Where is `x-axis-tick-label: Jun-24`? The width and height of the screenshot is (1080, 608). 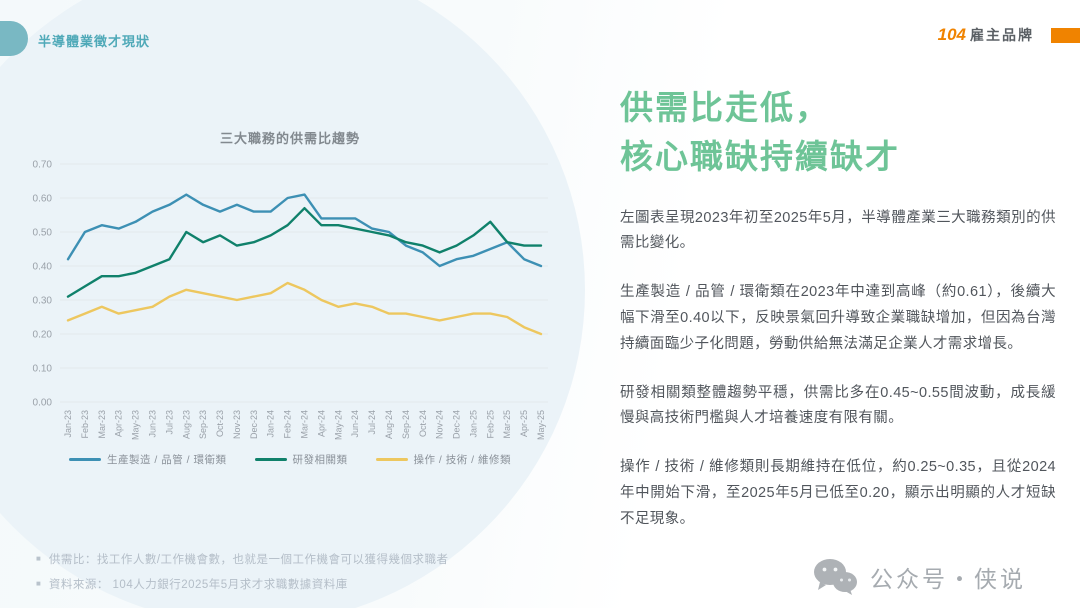
x-axis-tick-label: Jun-24 is located at coordinates (355, 424).